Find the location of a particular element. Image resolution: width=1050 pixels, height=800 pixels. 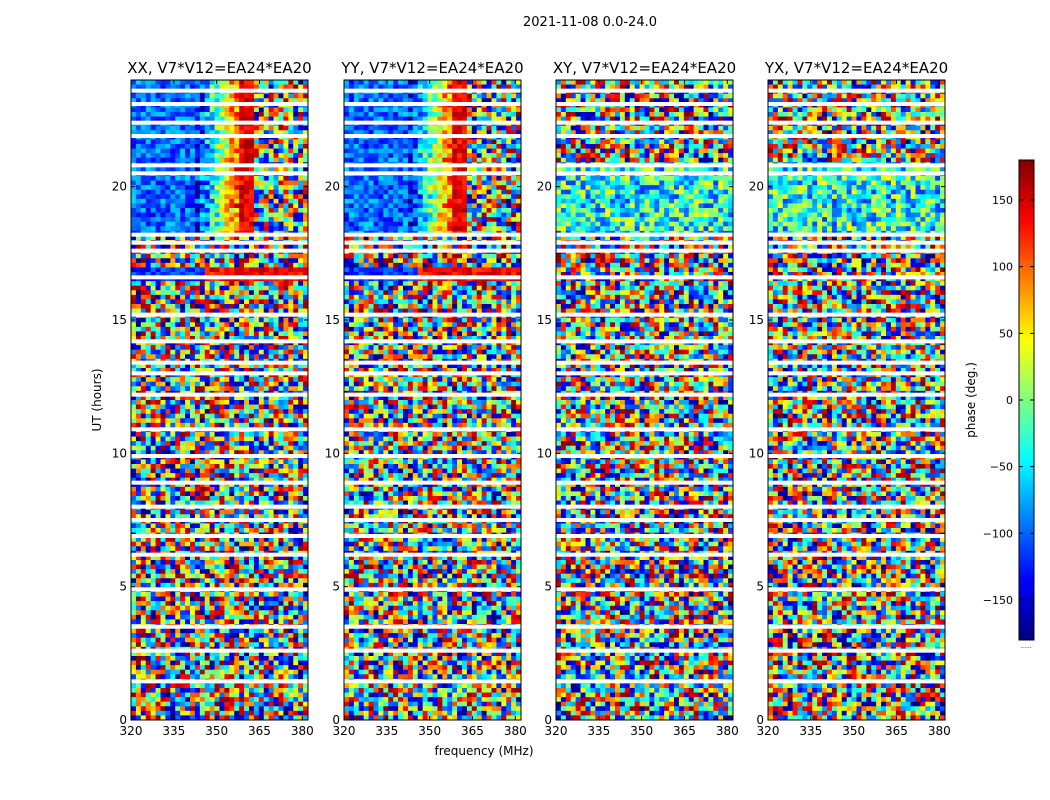

colorbar-tick-label: 50 is located at coordinates (1006, 333).